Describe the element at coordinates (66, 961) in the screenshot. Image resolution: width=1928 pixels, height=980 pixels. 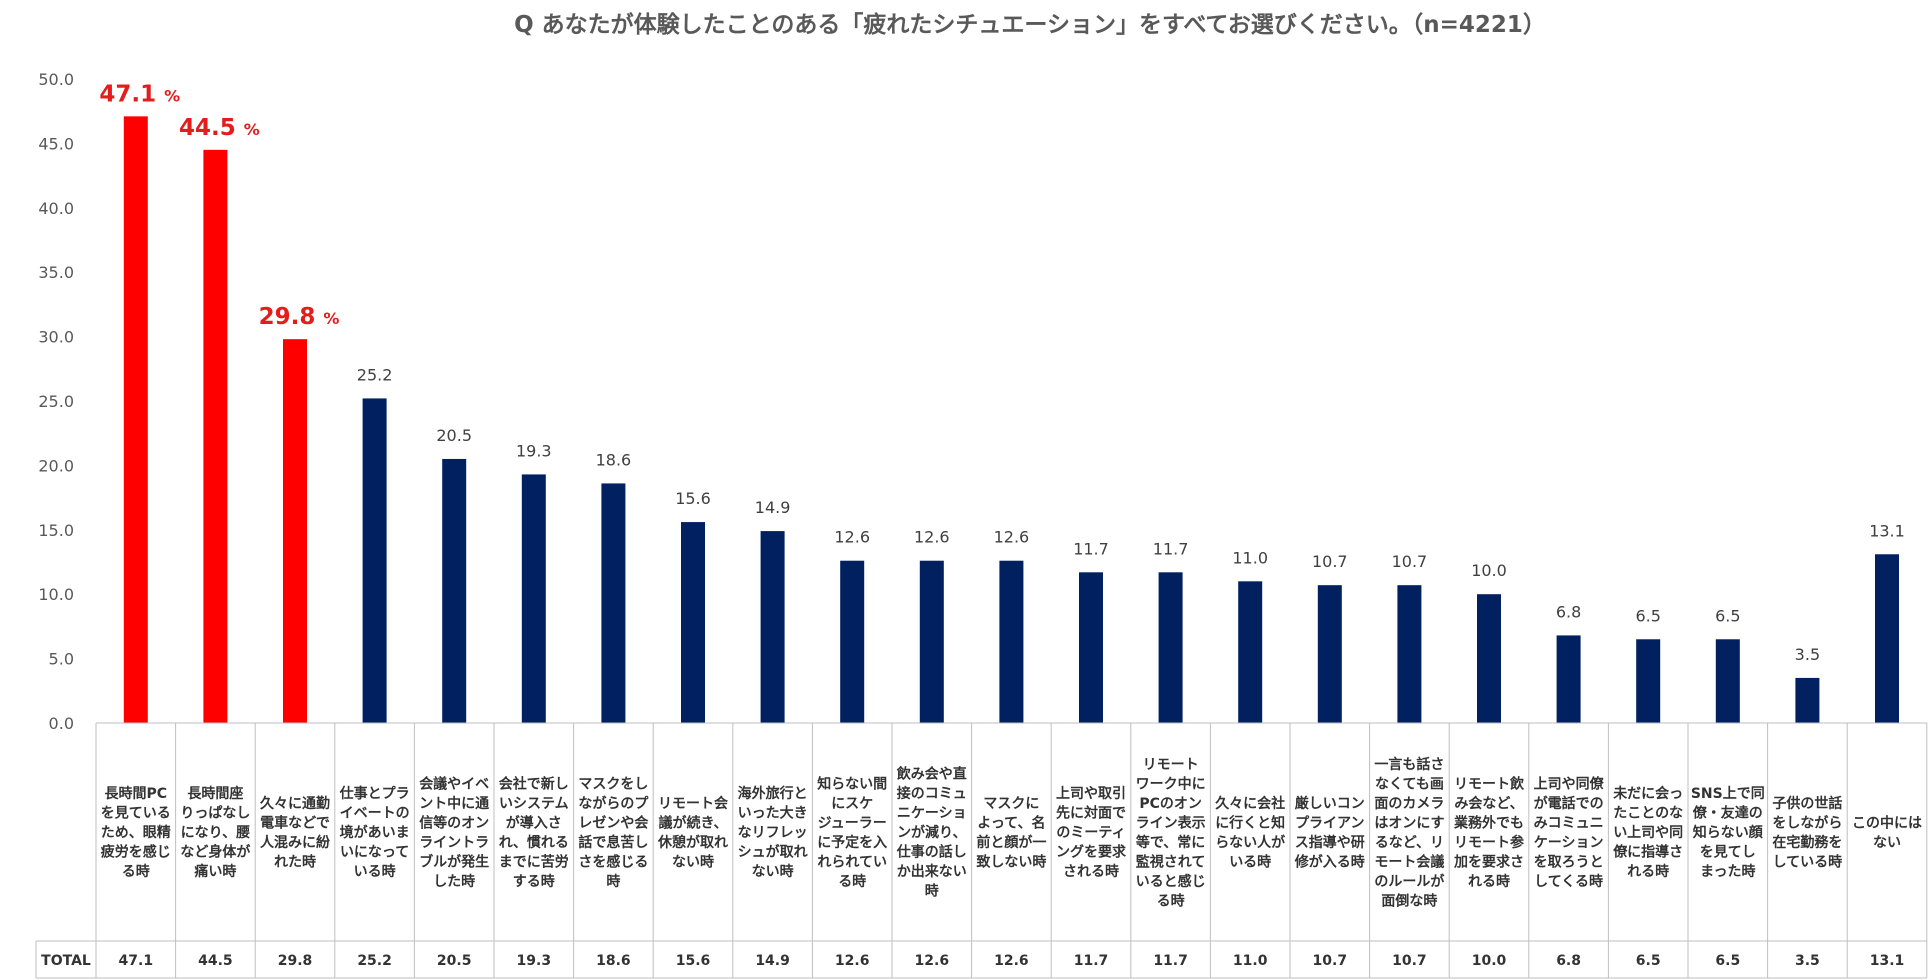
I see `table-row-label: TOTAL` at that location.